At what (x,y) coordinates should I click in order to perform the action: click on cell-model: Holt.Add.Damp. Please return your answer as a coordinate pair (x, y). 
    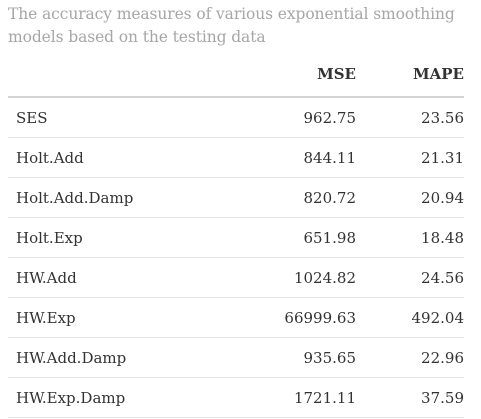
    Looking at the image, I should click on (130, 197).